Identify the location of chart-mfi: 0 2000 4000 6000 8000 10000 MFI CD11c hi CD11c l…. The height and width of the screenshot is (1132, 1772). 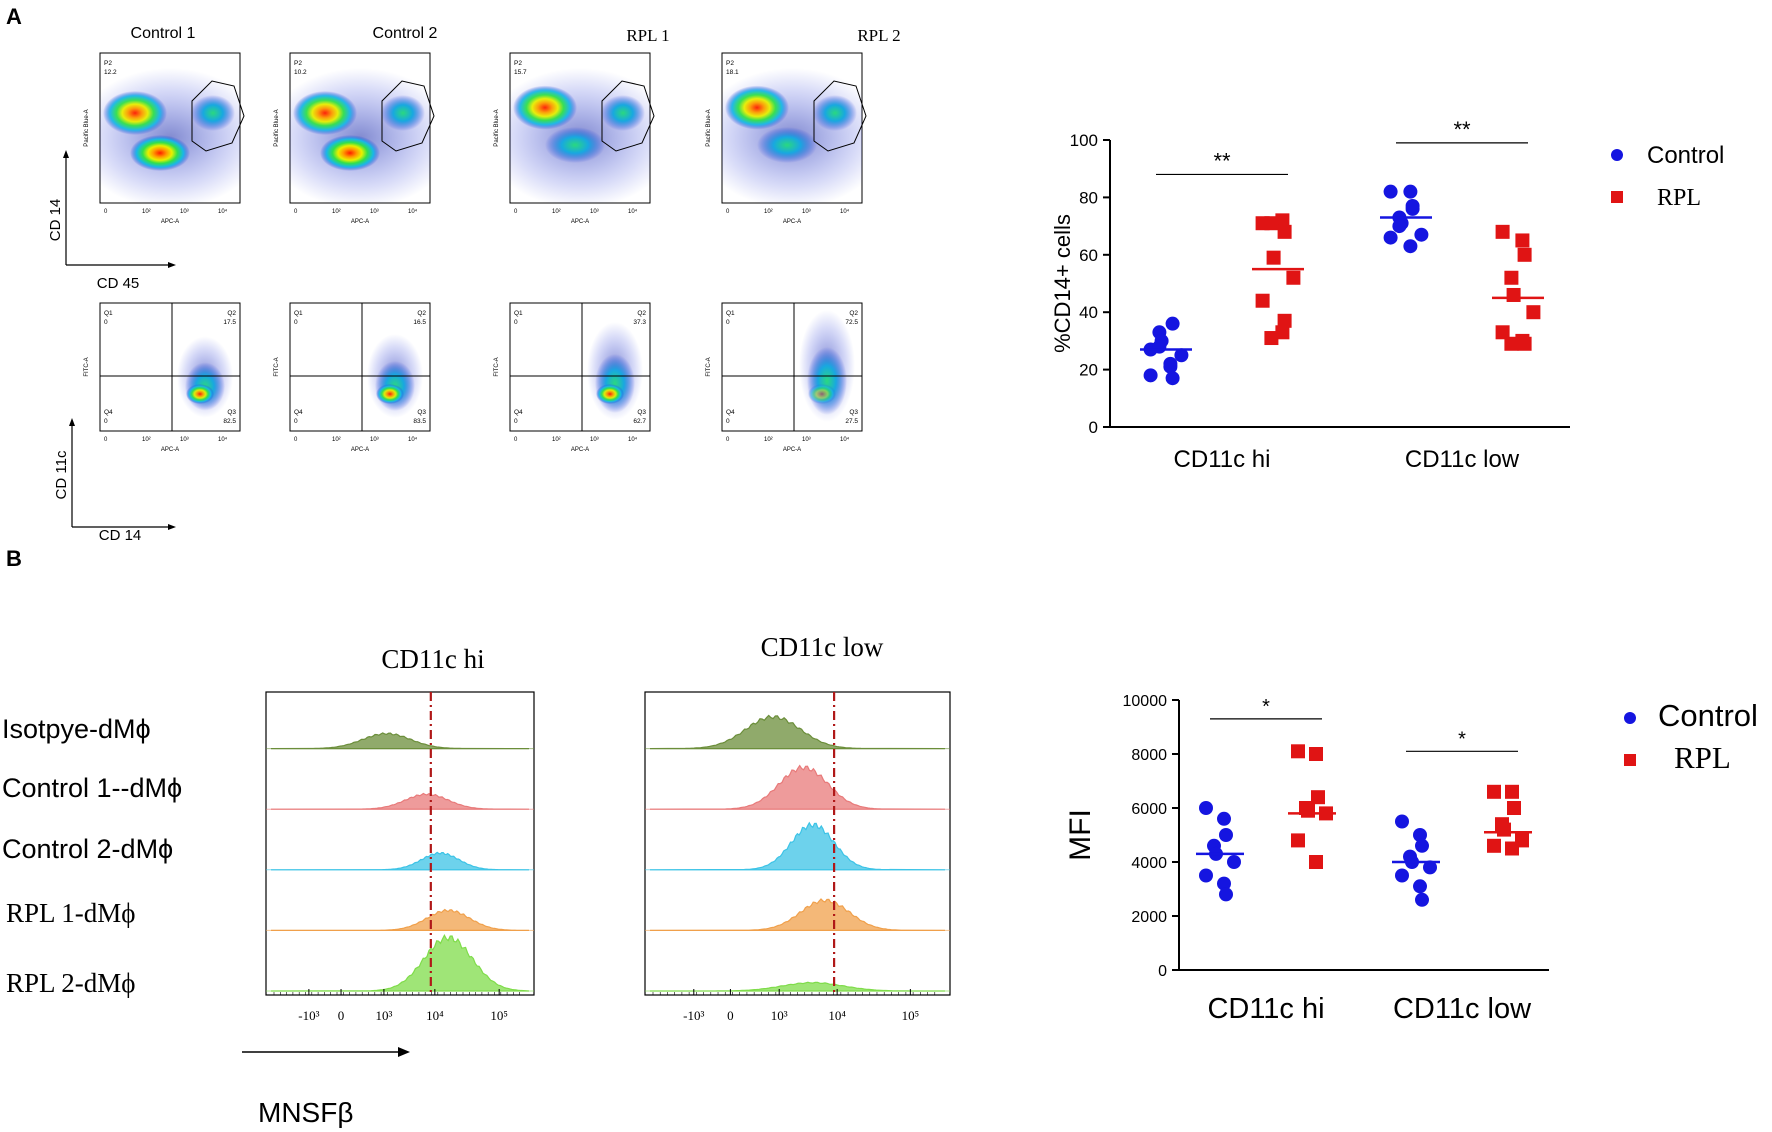
(1411, 859).